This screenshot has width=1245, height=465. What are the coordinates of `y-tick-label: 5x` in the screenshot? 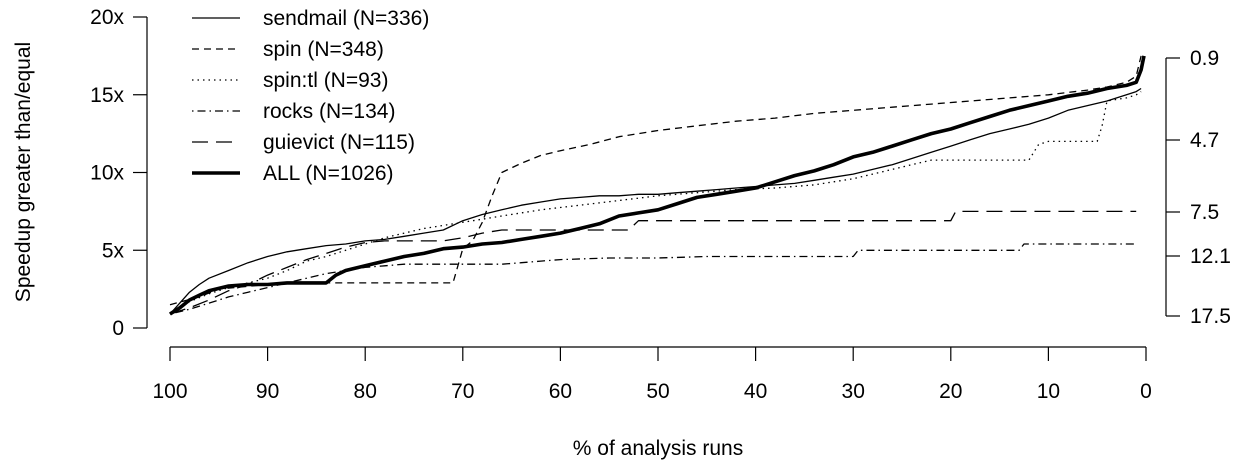 It's located at (113, 250).